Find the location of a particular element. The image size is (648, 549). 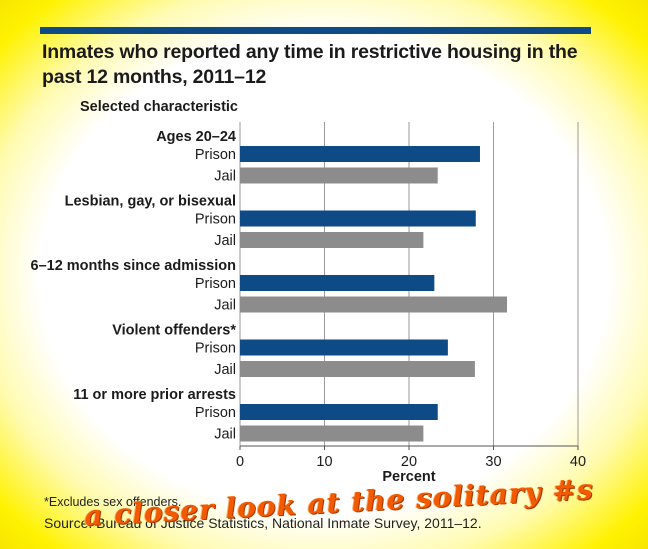

x-tick-label: 30 is located at coordinates (493, 462).